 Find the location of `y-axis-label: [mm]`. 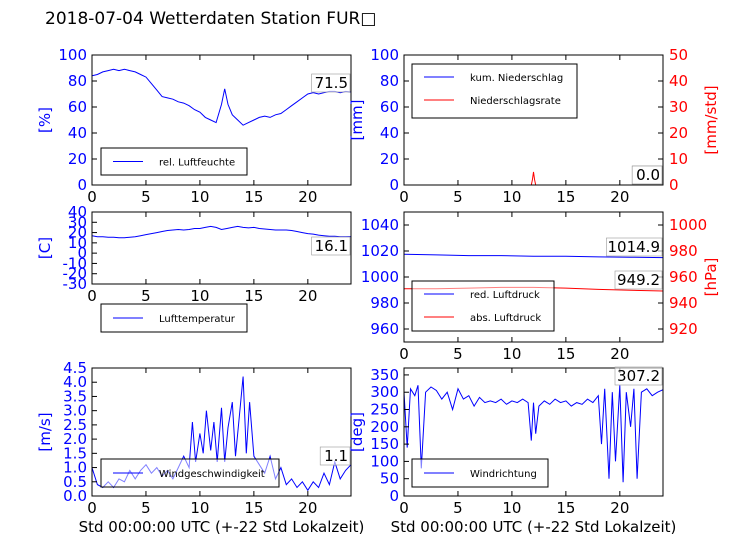

y-axis-label: [mm] is located at coordinates (357, 120).